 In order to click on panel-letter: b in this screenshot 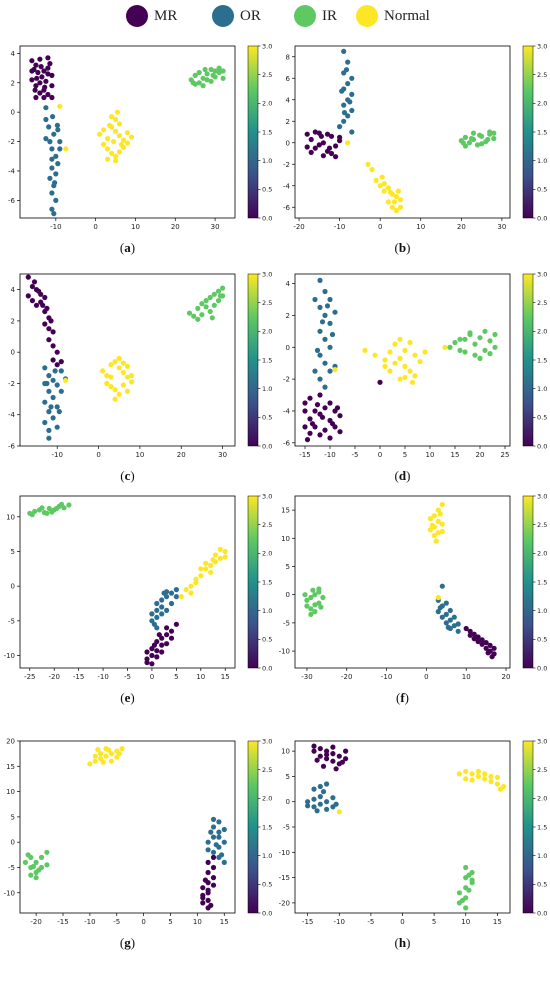, I will do `click(402, 247)`.